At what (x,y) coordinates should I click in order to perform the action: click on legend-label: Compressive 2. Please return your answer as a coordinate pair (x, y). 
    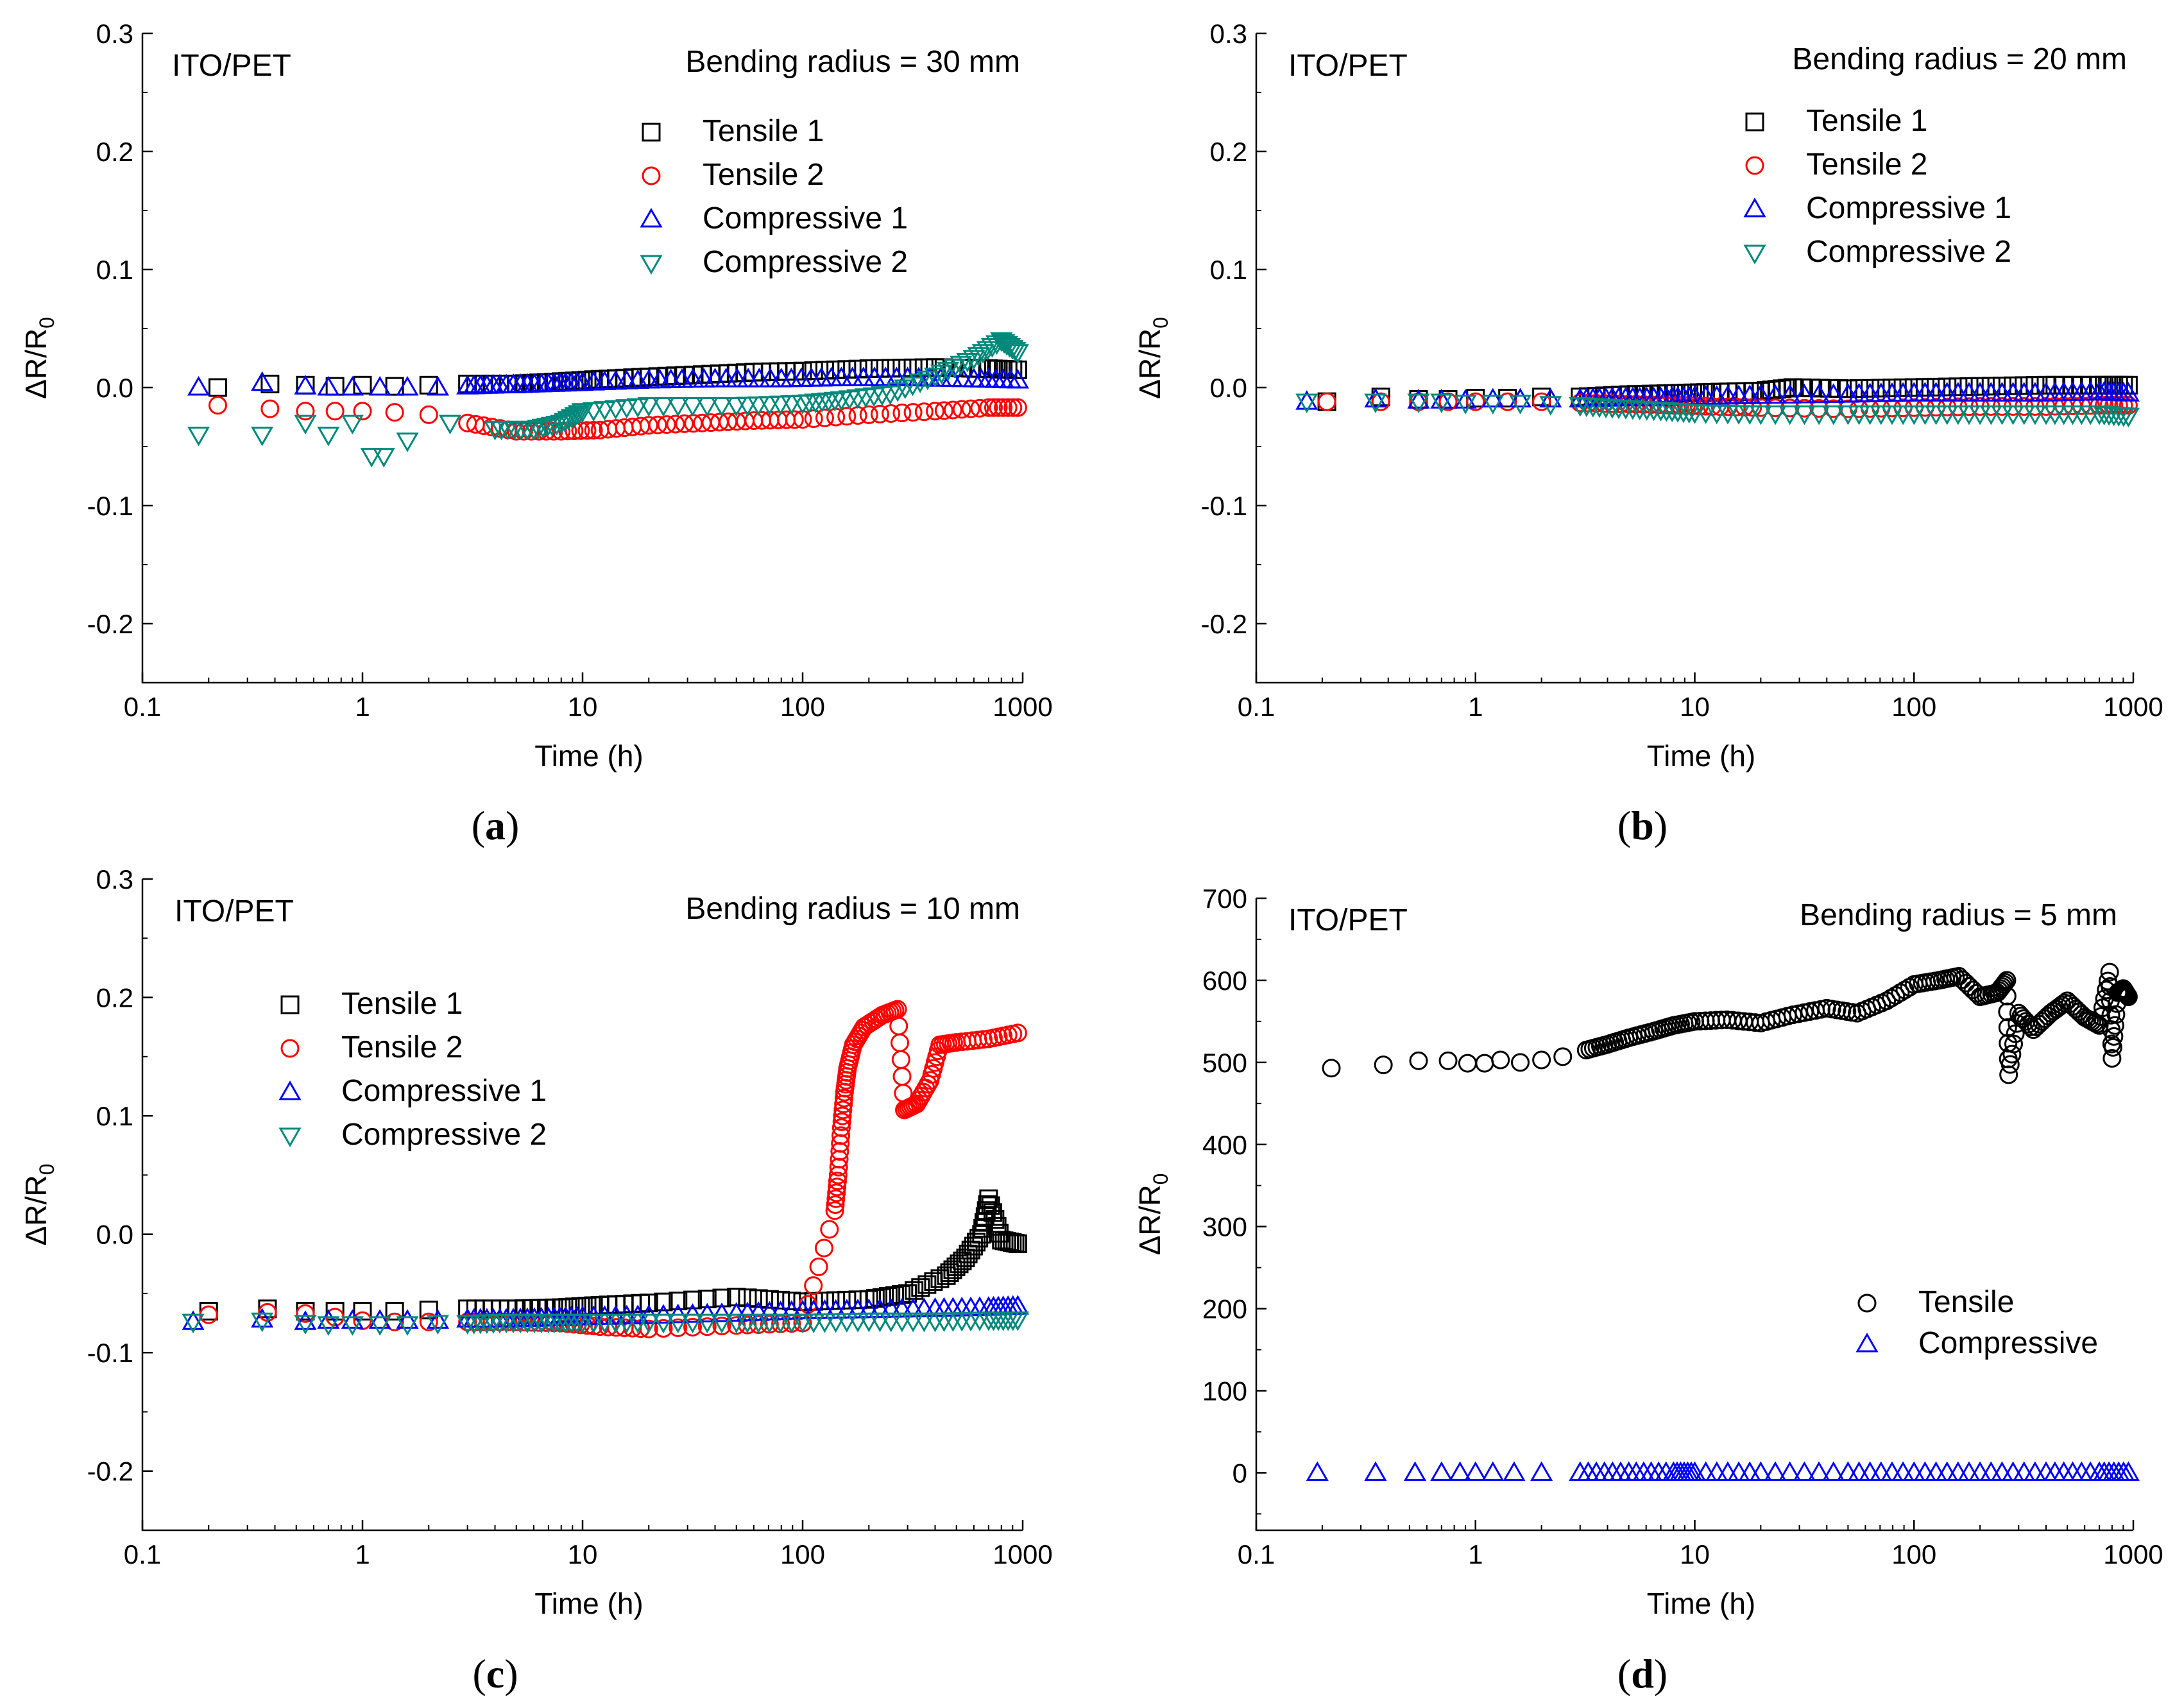
    Looking at the image, I should click on (806, 262).